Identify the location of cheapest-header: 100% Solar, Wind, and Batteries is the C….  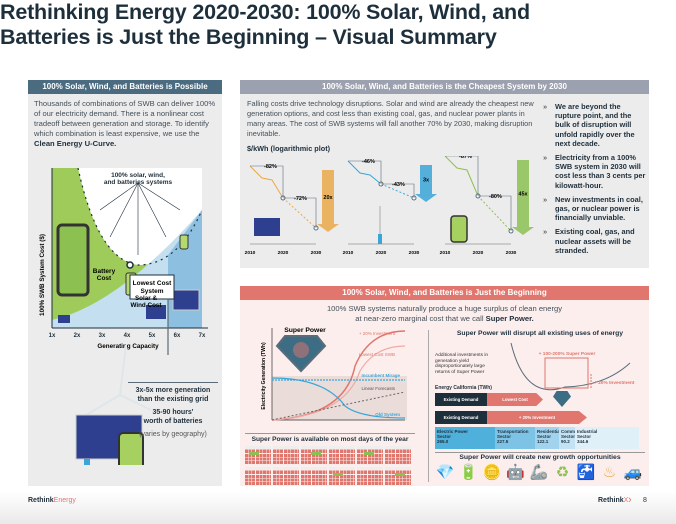
(444, 87).